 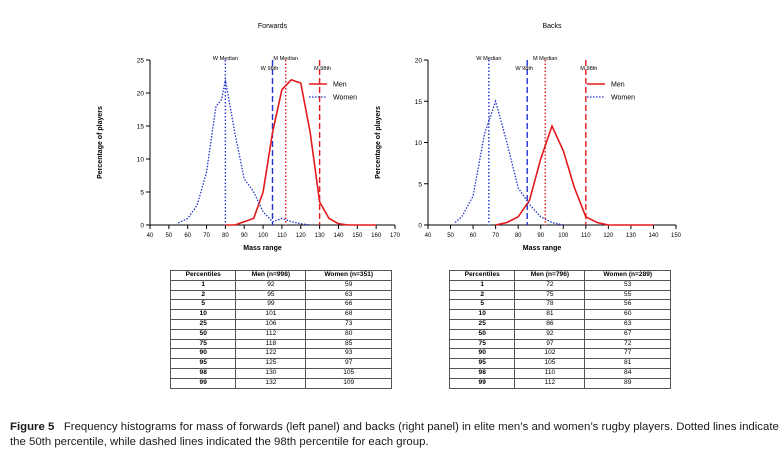 What do you see at coordinates (550, 295) in the screenshot?
I see `men-cell: 75` at bounding box center [550, 295].